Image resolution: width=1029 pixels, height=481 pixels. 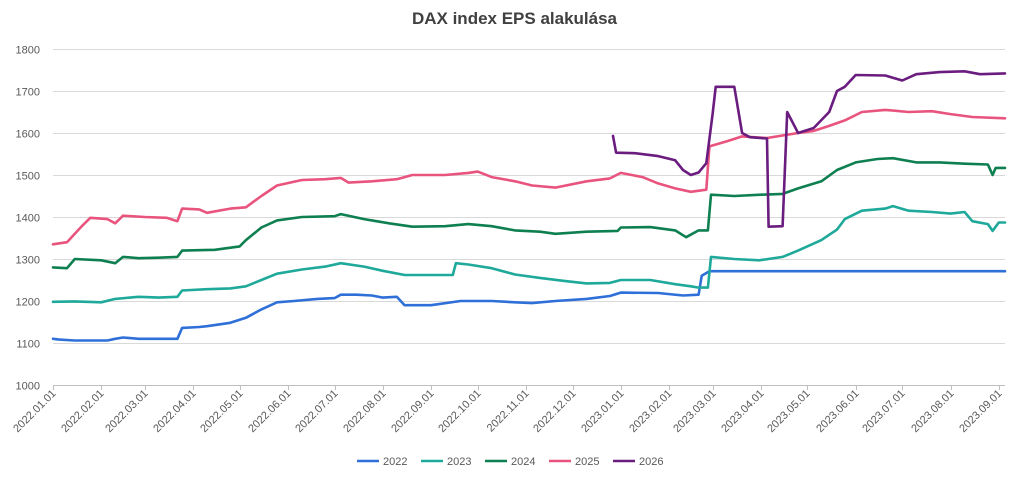 What do you see at coordinates (459, 462) in the screenshot?
I see `legend-label-2023: 2023` at bounding box center [459, 462].